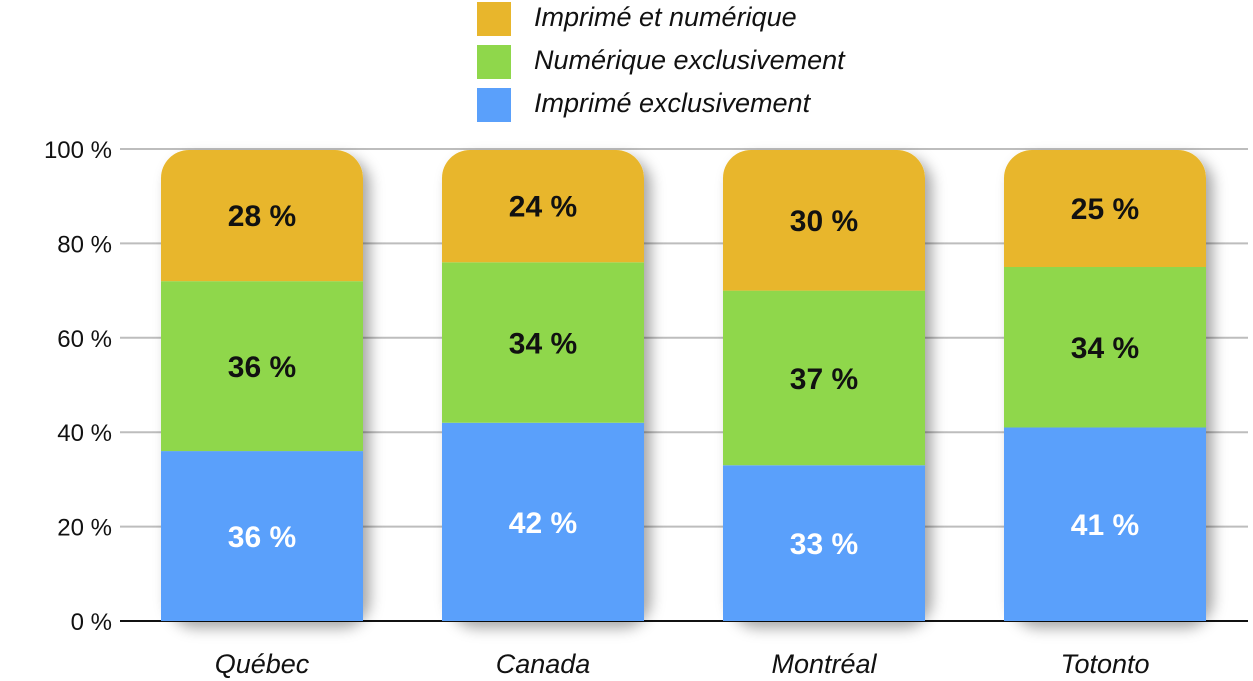 The height and width of the screenshot is (681, 1253). I want to click on legend-label: Imprimé et numérique, so click(665, 17).